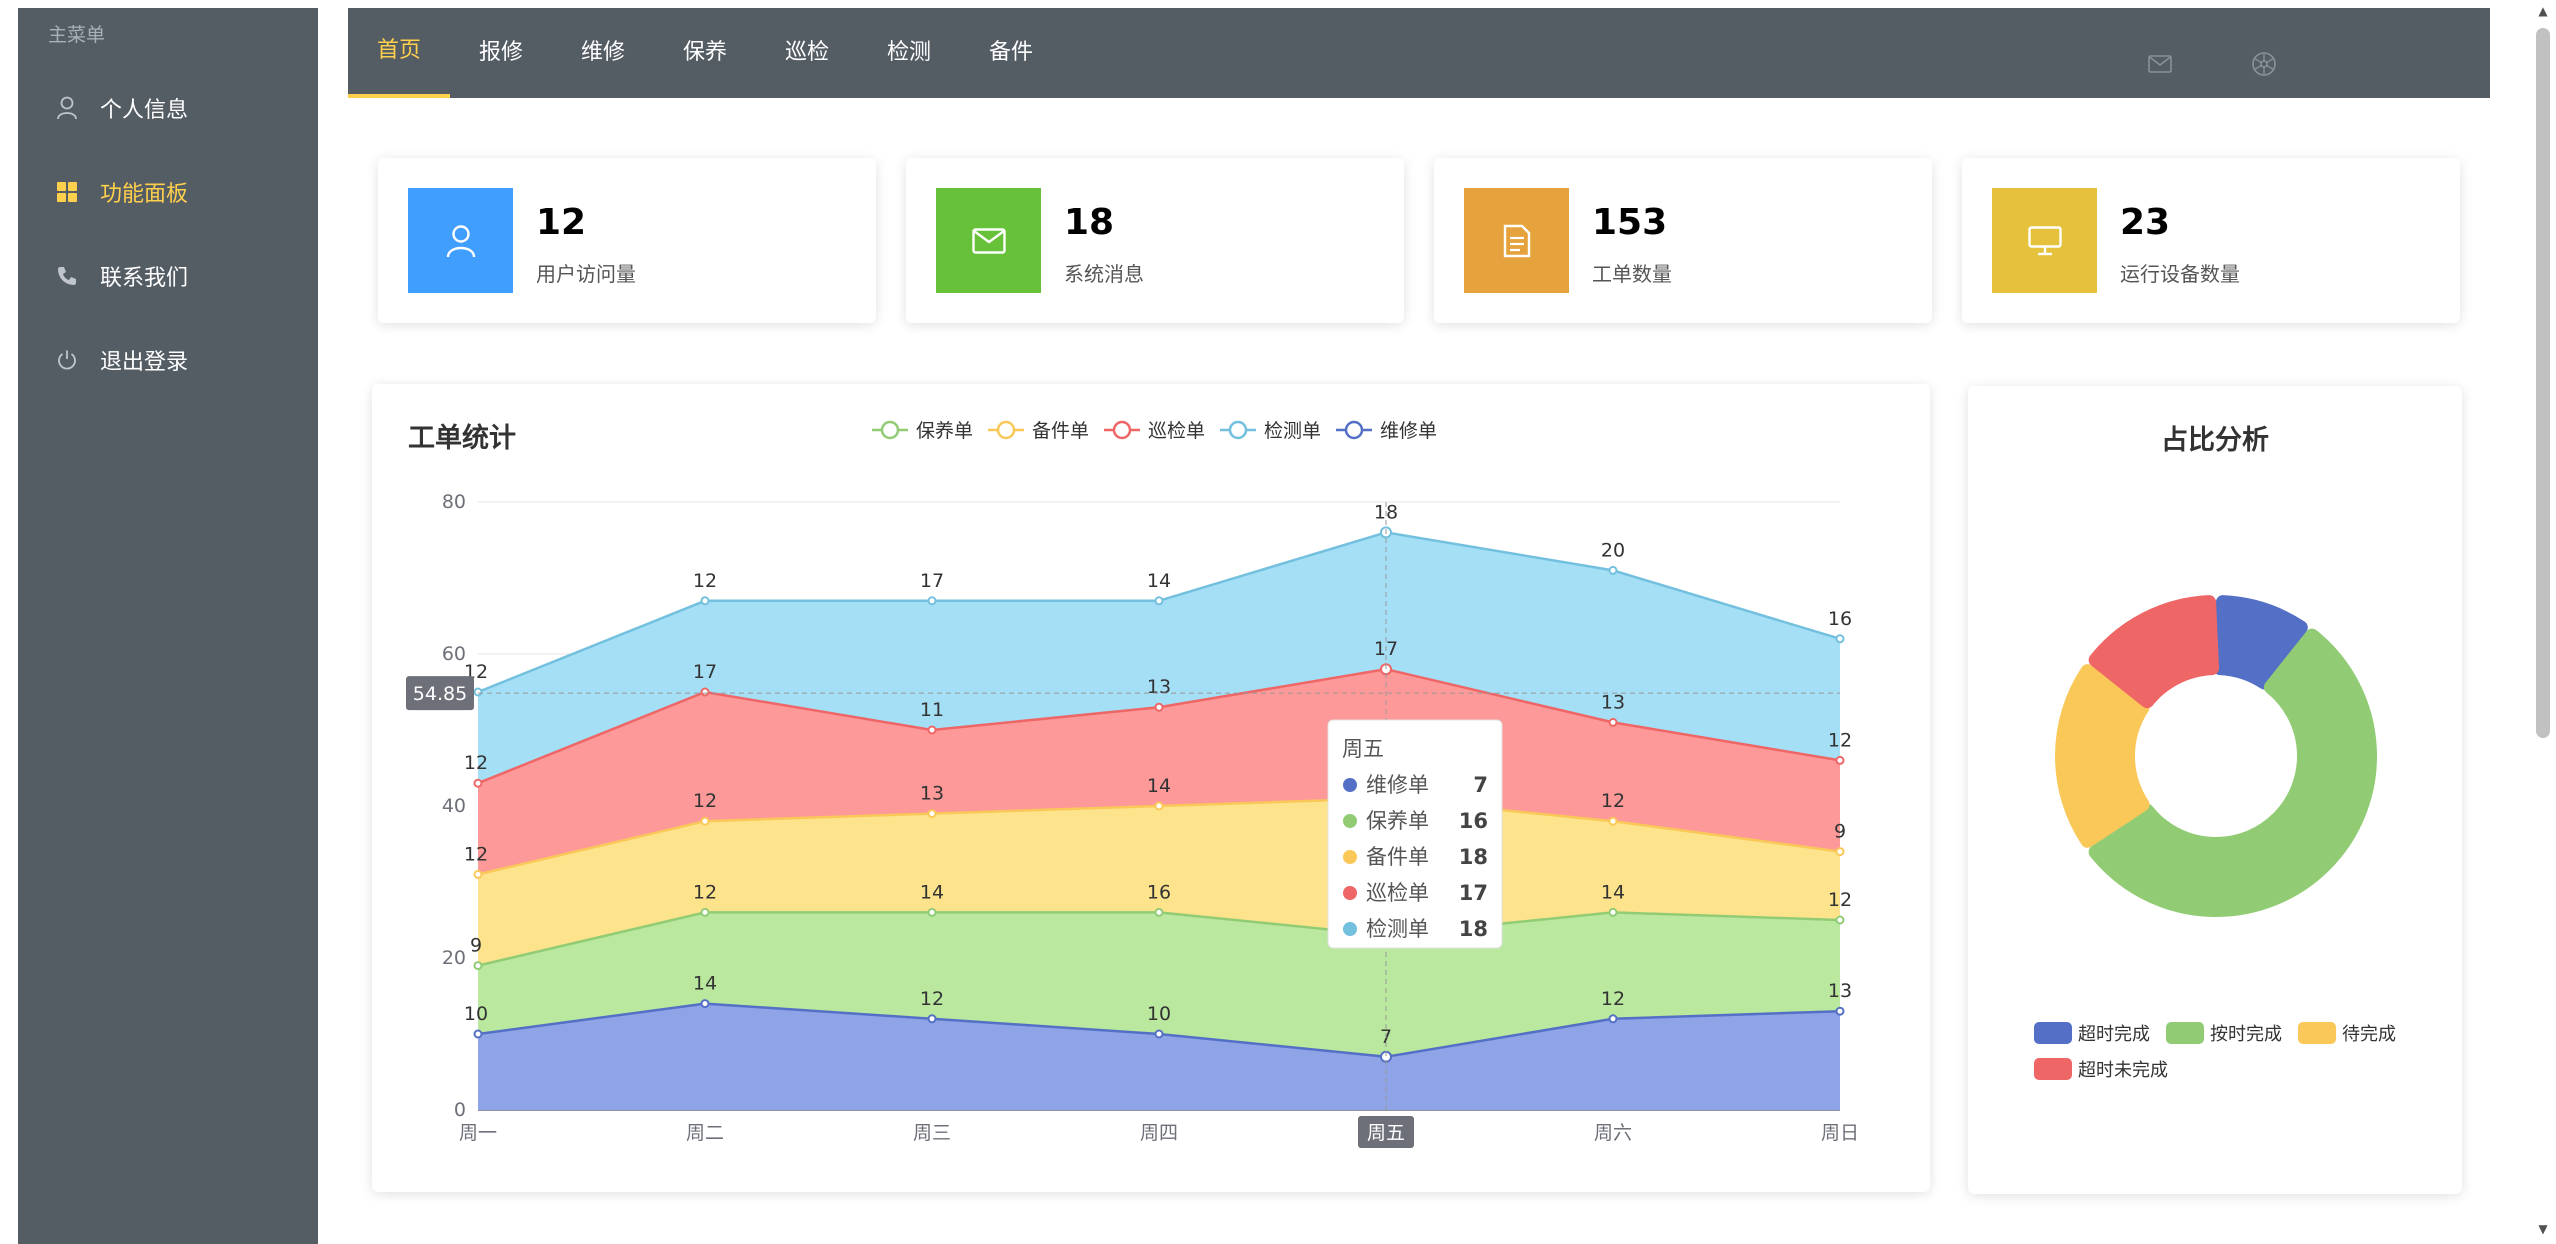 Image resolution: width=2556 pixels, height=1244 pixels. I want to click on stat-value: 12, so click(561, 222).